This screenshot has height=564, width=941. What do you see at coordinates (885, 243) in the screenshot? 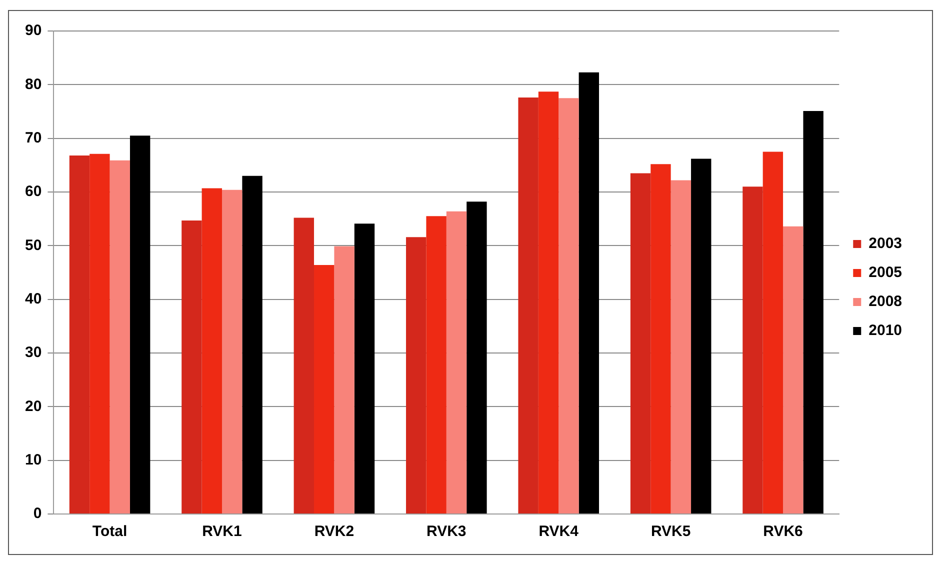
I see `legend-label: 2003` at bounding box center [885, 243].